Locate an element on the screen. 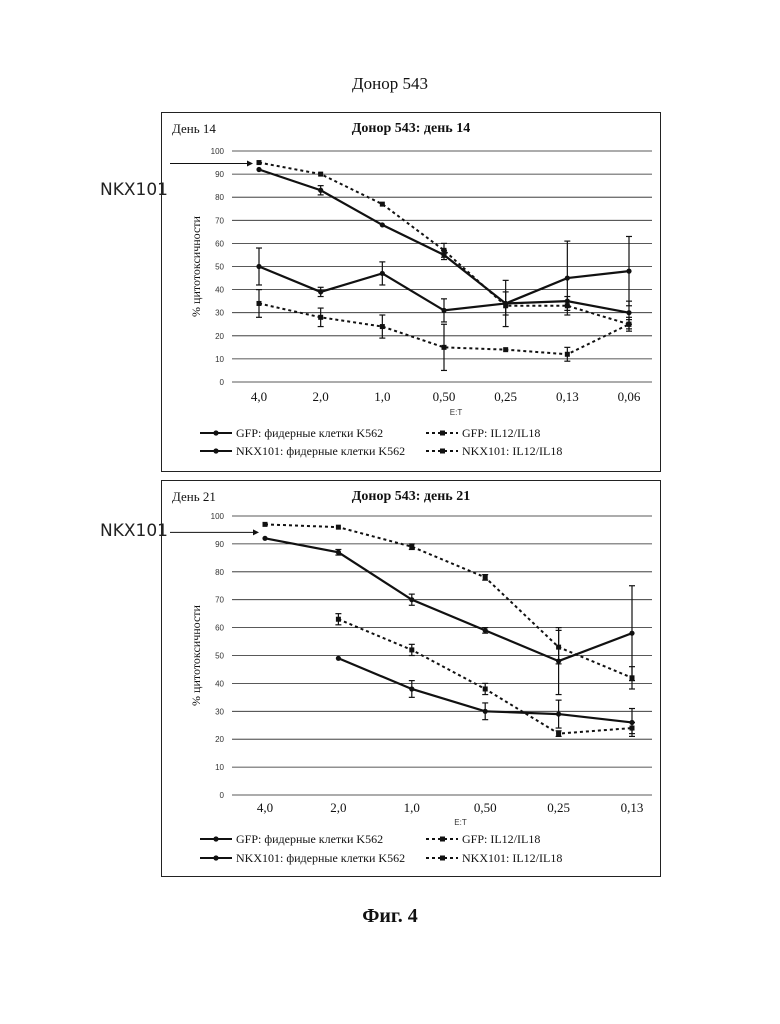 The width and height of the screenshot is (780, 1024). y-tick-label: 10 is located at coordinates (219, 359).